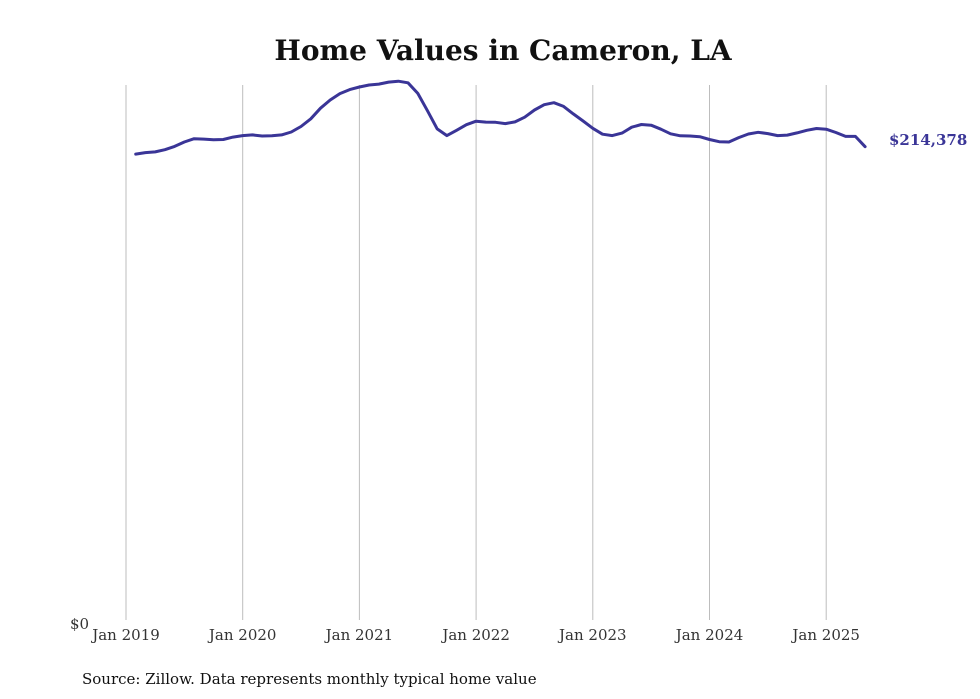 This screenshot has height=699, width=980. What do you see at coordinates (592, 635) in the screenshot?
I see `x-tick-label-4: Jan 2023` at bounding box center [592, 635].